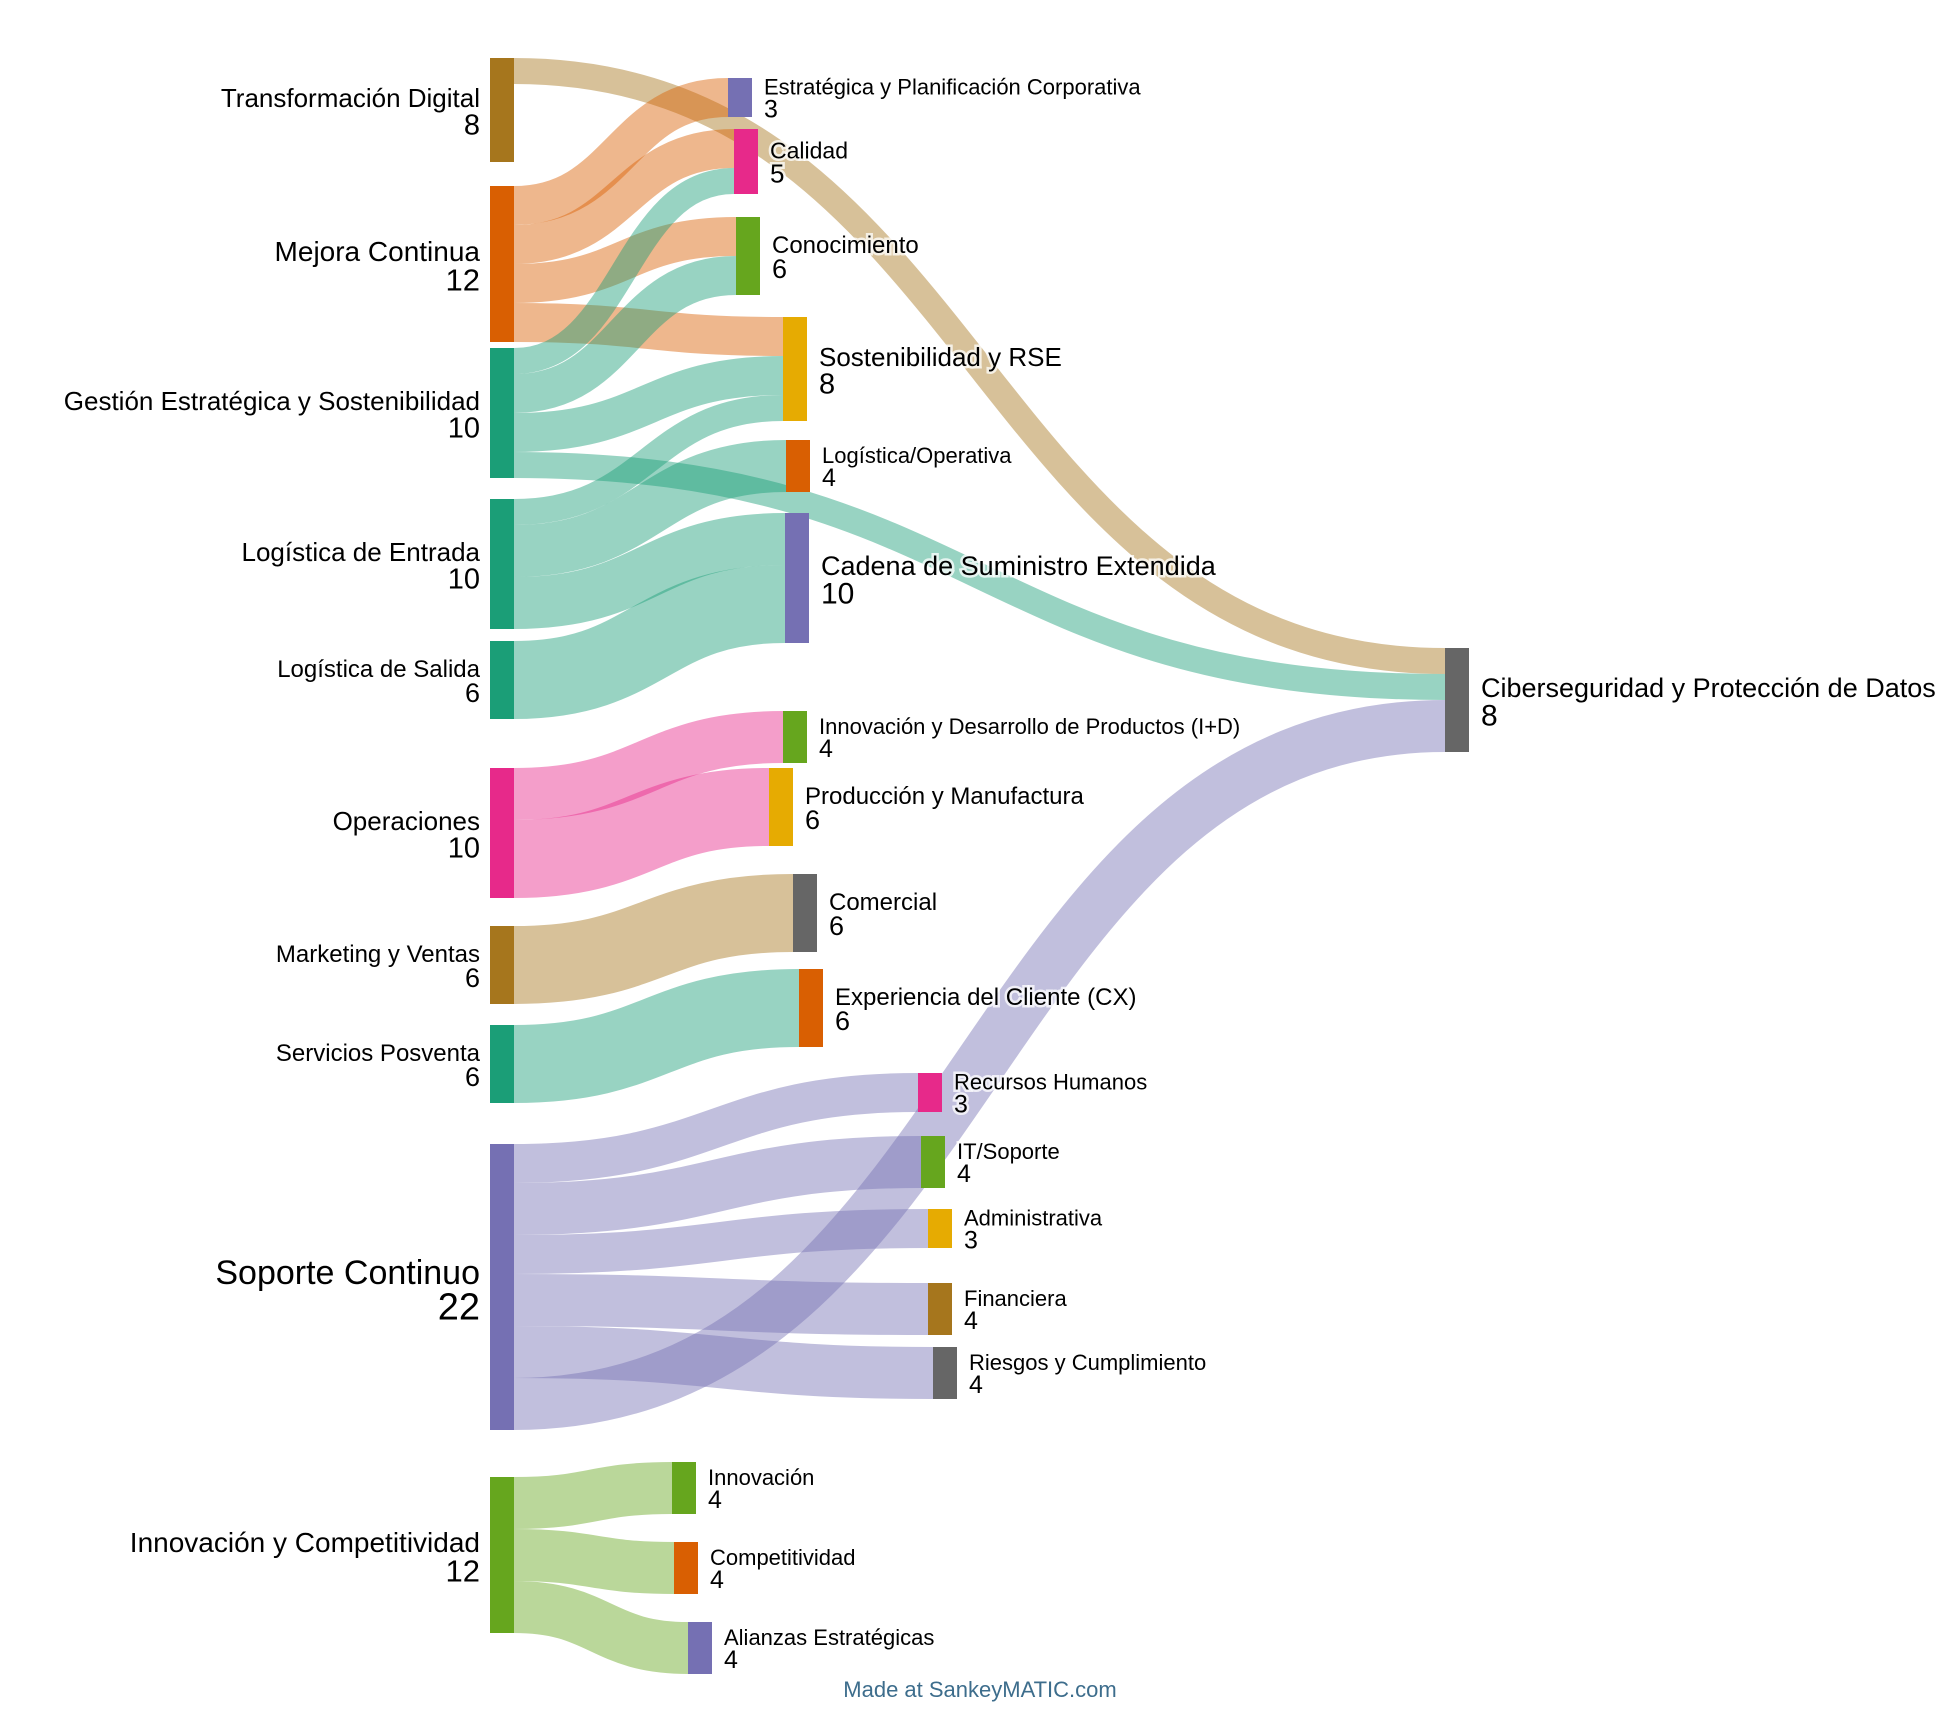 The width and height of the screenshot is (1960, 1709). Describe the element at coordinates (917, 455) in the screenshot. I see `node-label-lop: Logística/Operativa` at that location.